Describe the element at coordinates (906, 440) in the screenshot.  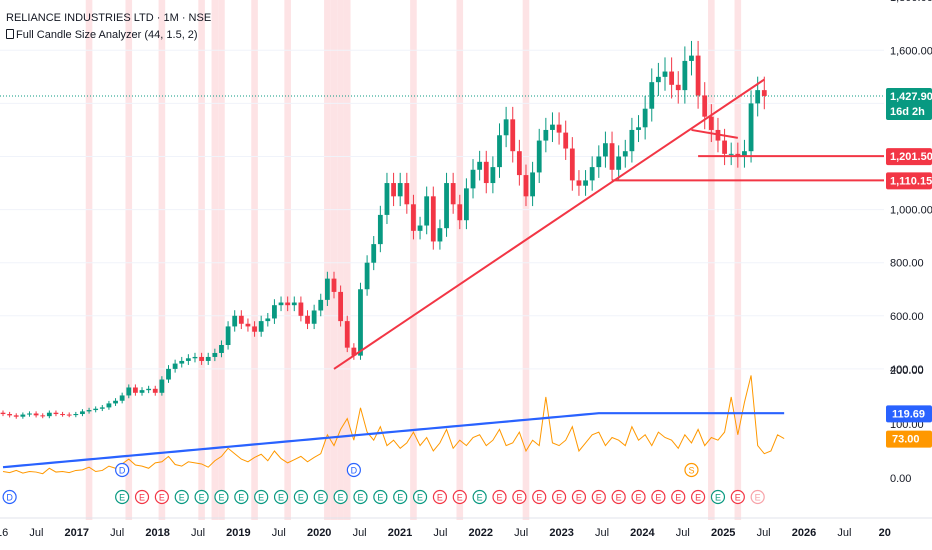
I see `lower-label: 73.00` at that location.